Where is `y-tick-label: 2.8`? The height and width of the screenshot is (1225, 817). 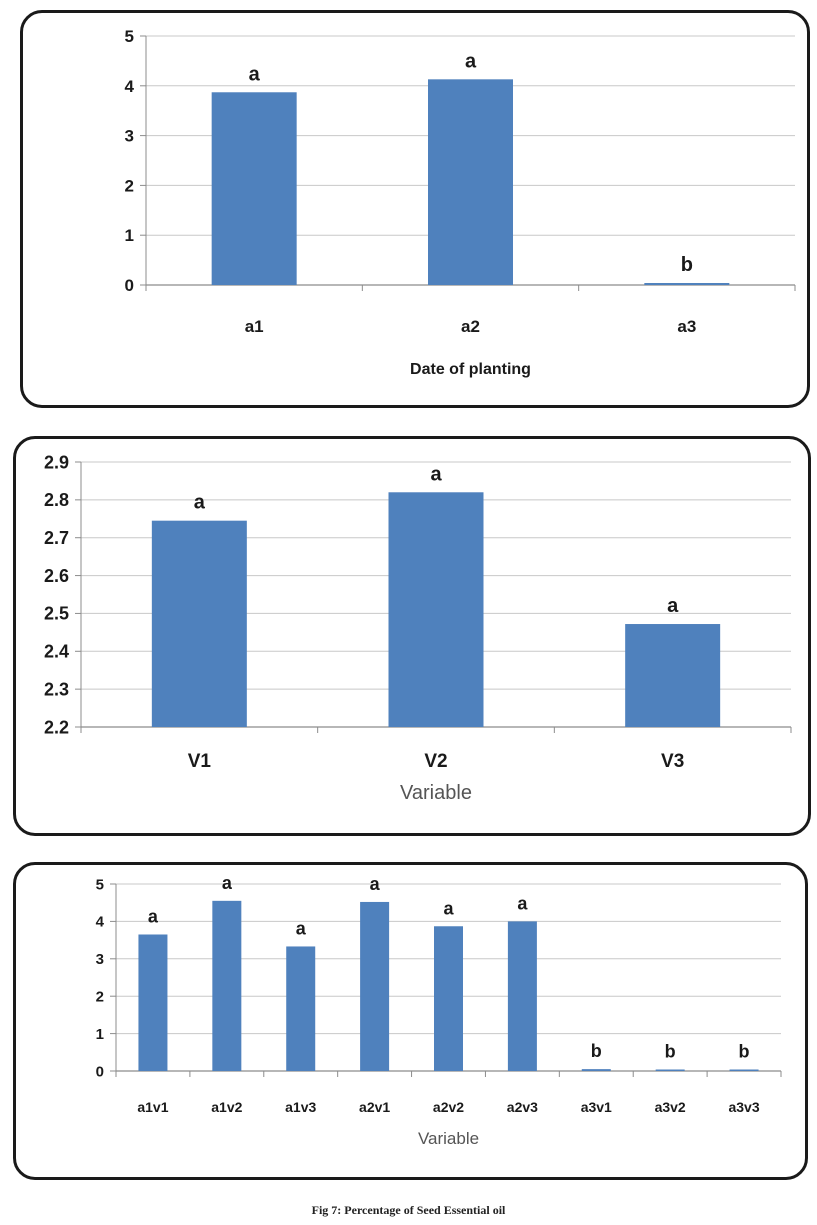
y-tick-label: 2.8 is located at coordinates (56, 500).